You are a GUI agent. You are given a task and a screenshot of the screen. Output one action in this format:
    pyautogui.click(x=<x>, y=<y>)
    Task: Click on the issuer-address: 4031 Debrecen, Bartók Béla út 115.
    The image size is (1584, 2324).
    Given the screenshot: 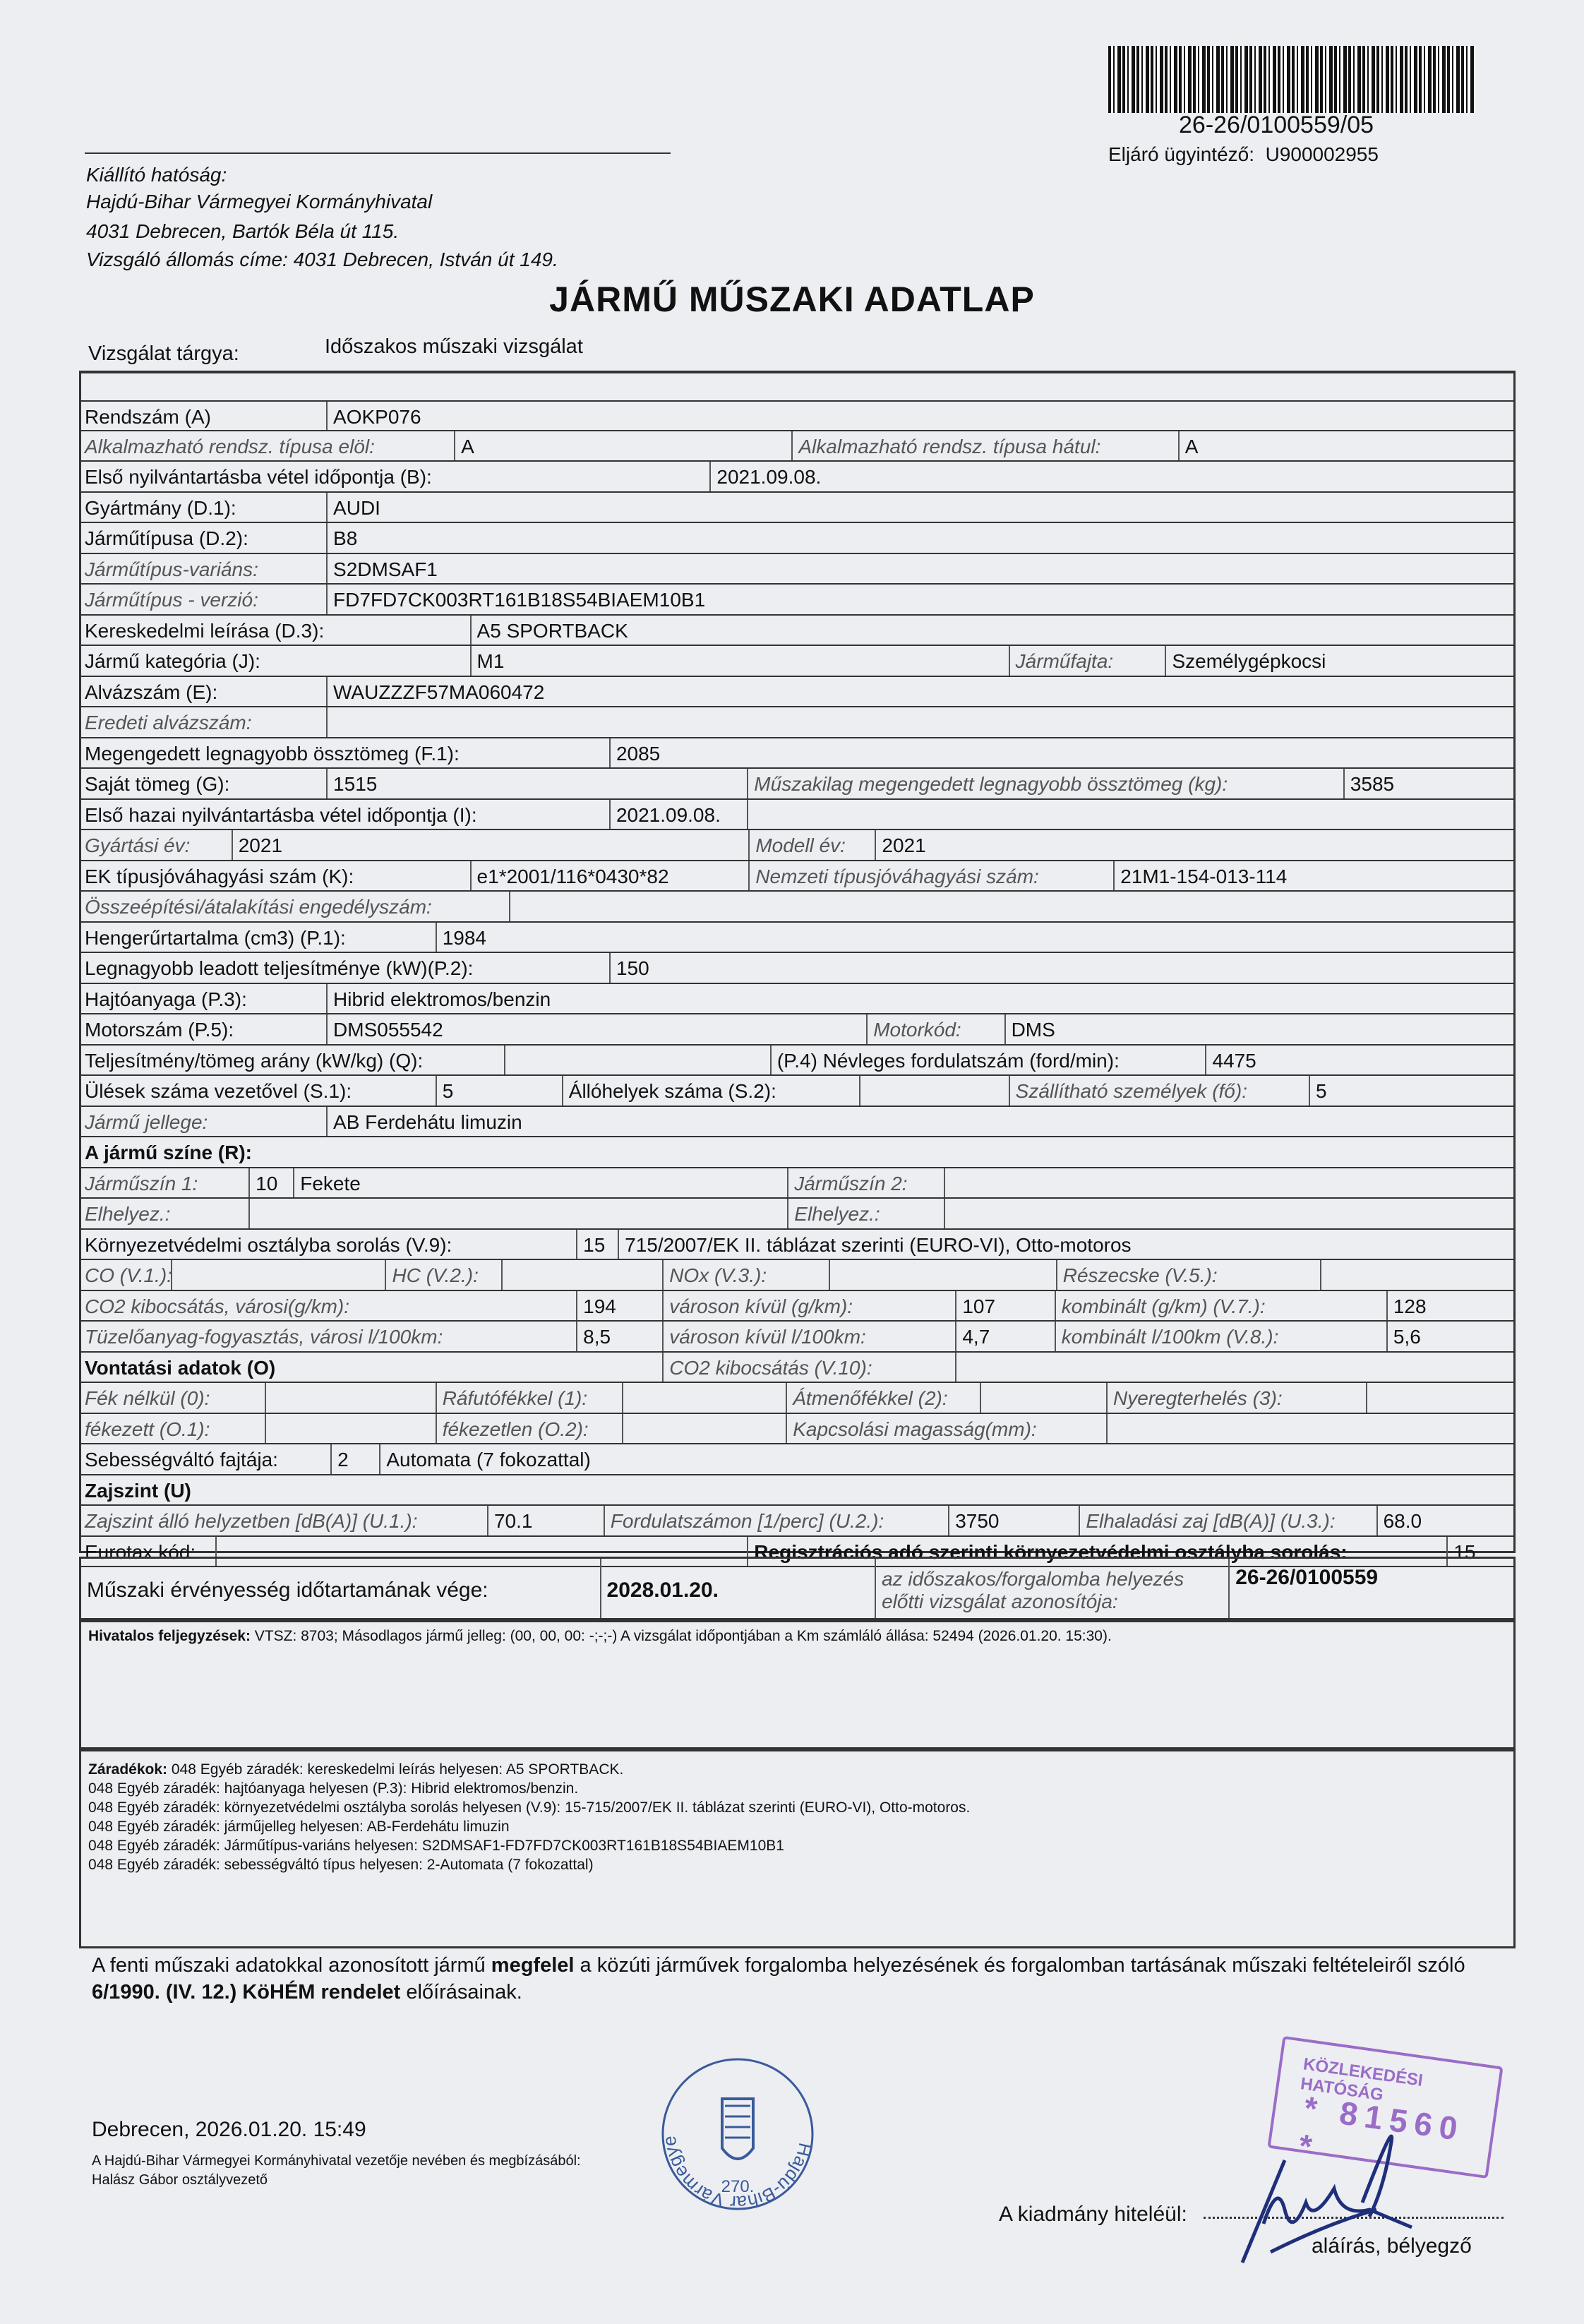 What is the action you would take?
    pyautogui.click(x=243, y=231)
    